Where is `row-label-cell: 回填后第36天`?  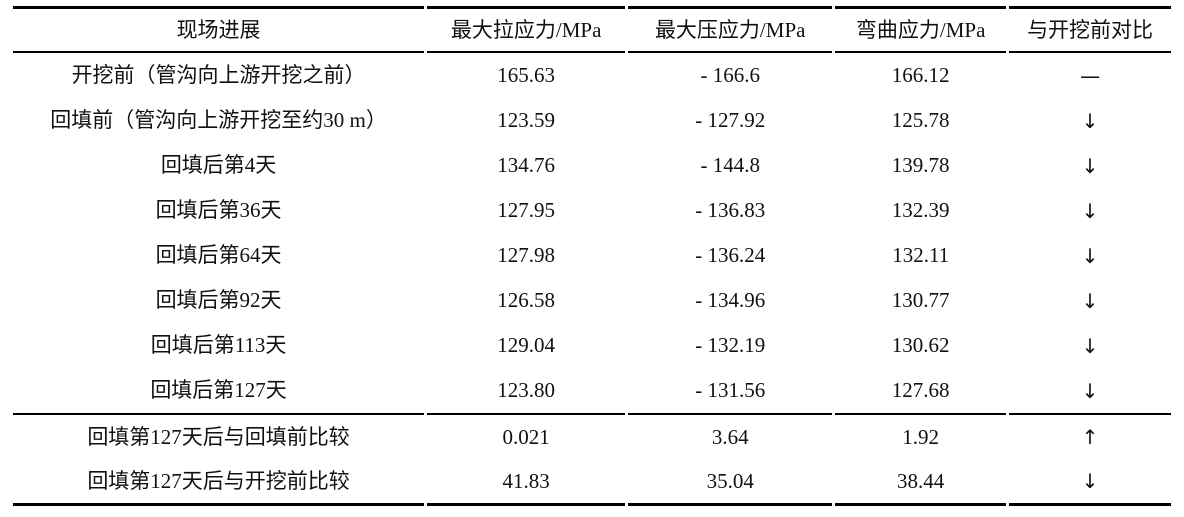
row-label-cell: 回填后第36天 is located at coordinates (218, 210).